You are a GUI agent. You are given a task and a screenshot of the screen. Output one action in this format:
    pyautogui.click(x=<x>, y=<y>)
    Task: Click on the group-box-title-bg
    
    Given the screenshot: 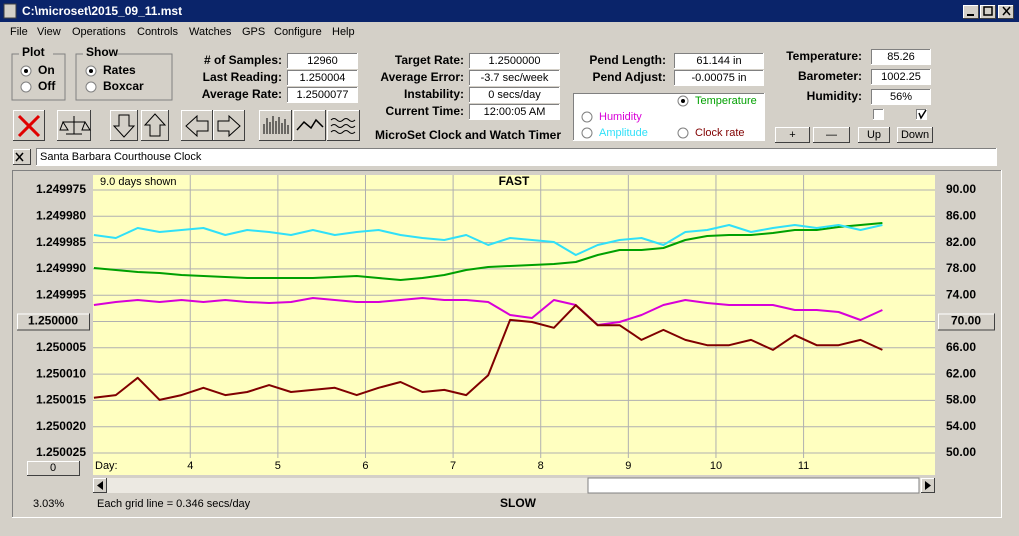 What is the action you would take?
    pyautogui.click(x=36, y=53)
    